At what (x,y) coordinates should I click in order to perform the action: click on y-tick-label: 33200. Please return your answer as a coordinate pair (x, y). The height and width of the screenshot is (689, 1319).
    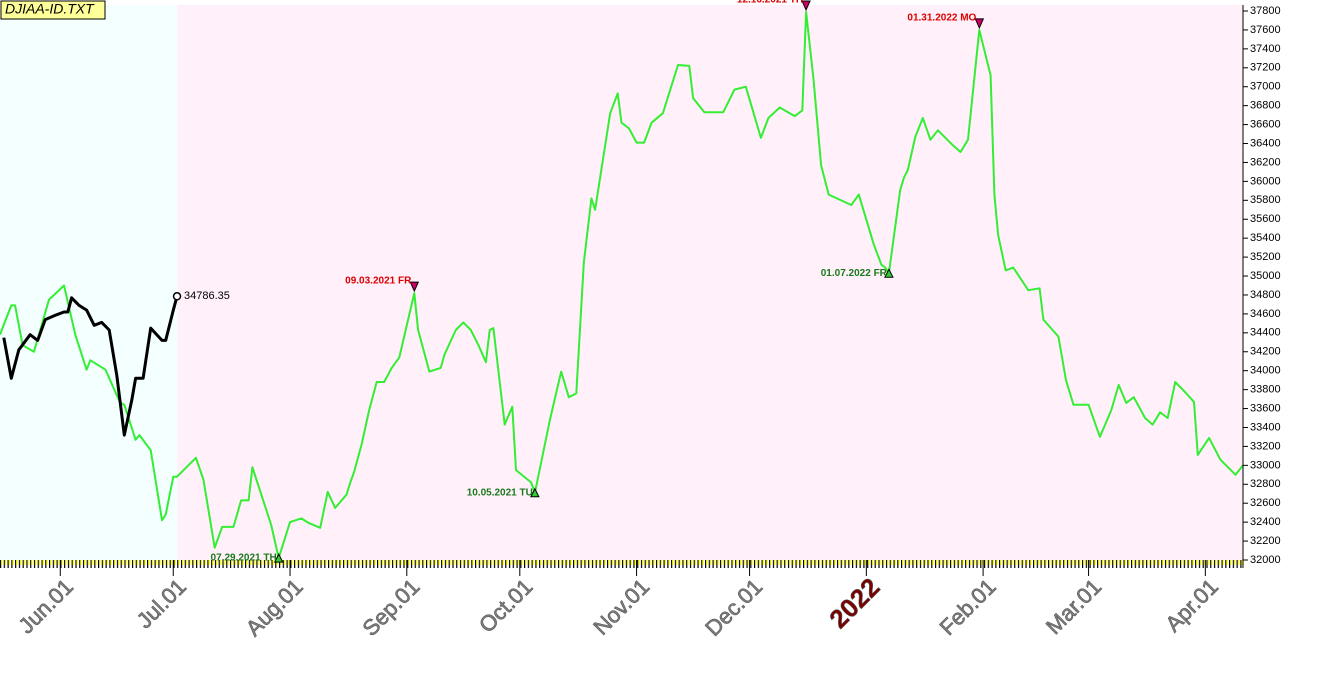
    Looking at the image, I should click on (1265, 446).